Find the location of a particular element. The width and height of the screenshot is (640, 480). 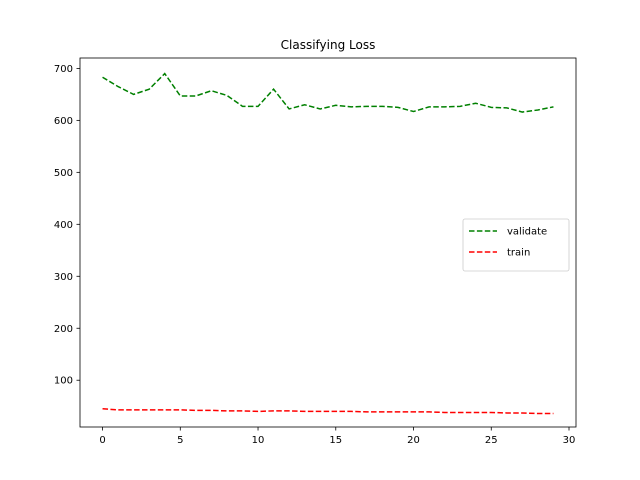

x-tick-label: 5 is located at coordinates (180, 440).